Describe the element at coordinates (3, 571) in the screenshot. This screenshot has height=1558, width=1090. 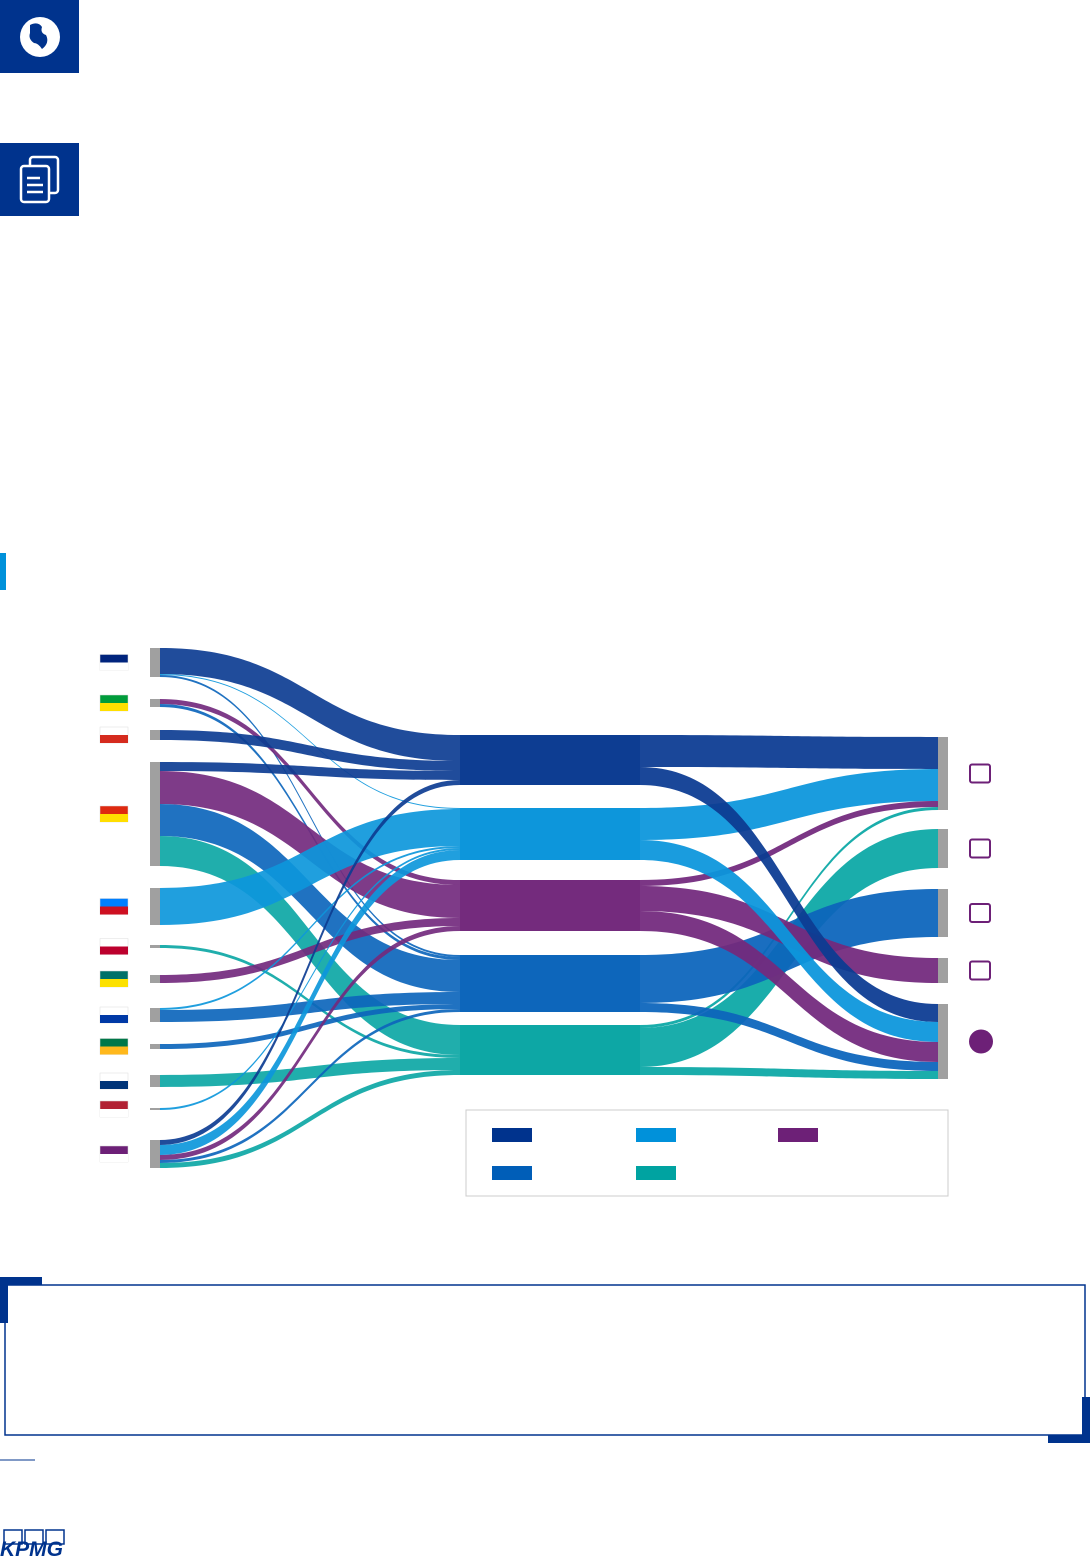
I see `section-marker` at that location.